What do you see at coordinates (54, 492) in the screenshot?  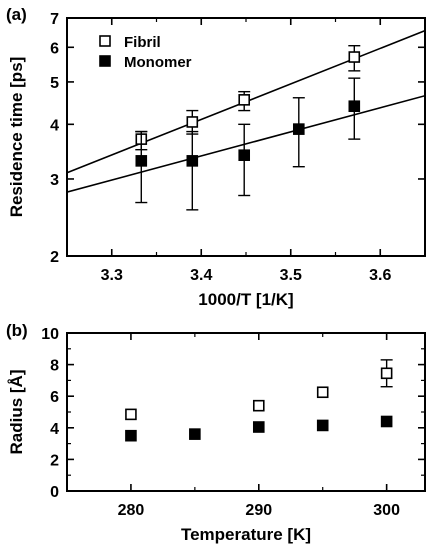 I see `y-tick-label: 0` at bounding box center [54, 492].